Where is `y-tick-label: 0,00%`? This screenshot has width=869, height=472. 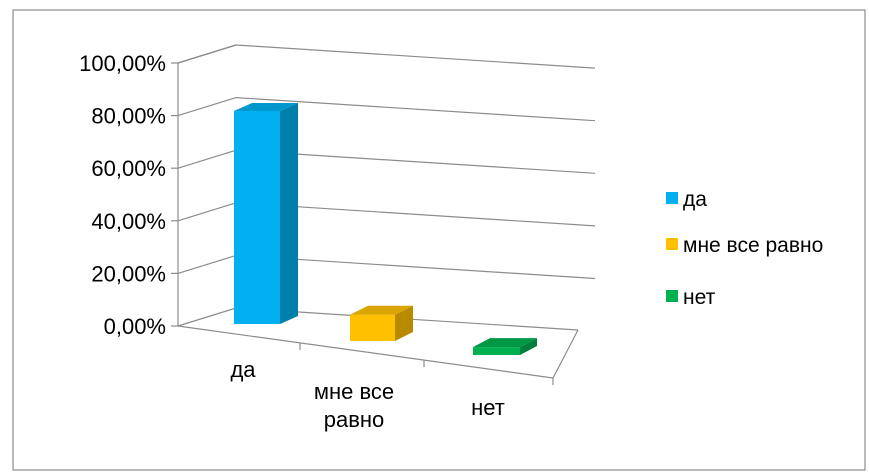 y-tick-label: 0,00% is located at coordinates (135, 326).